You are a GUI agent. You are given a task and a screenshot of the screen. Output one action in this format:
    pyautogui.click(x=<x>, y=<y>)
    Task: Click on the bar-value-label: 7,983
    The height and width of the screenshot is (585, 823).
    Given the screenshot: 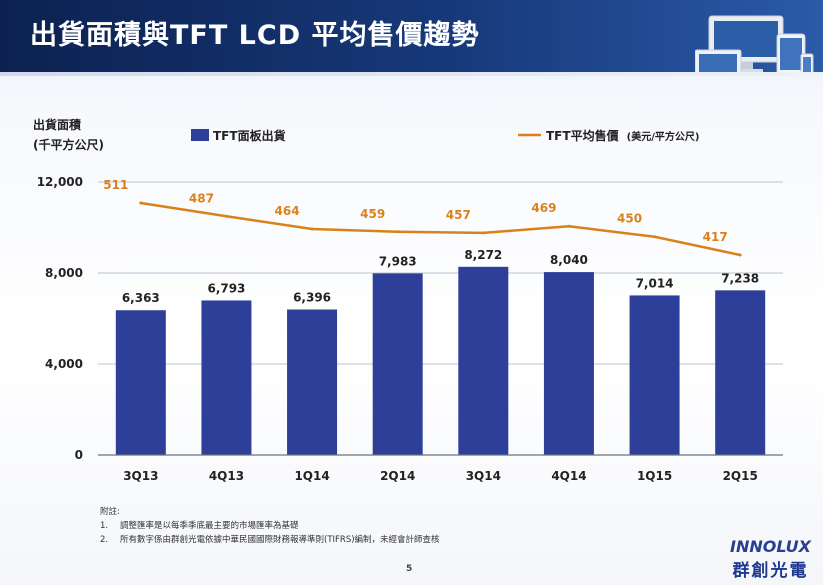 What is the action you would take?
    pyautogui.click(x=398, y=261)
    